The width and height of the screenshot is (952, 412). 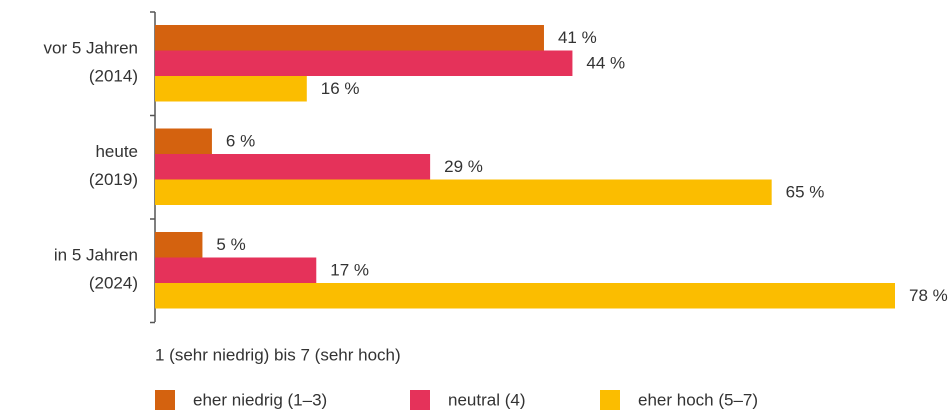 I want to click on value-label: 17 %, so click(x=349, y=270).